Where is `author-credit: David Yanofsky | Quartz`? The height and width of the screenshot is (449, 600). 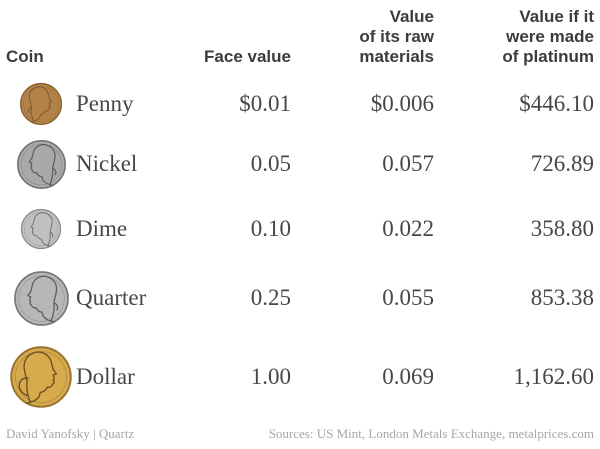 author-credit: David Yanofsky | Quartz is located at coordinates (70, 433).